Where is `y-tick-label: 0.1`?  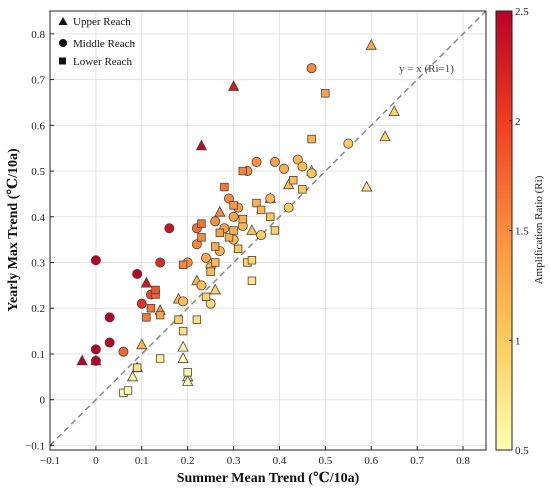 y-tick-label: 0.1 is located at coordinates (38, 355).